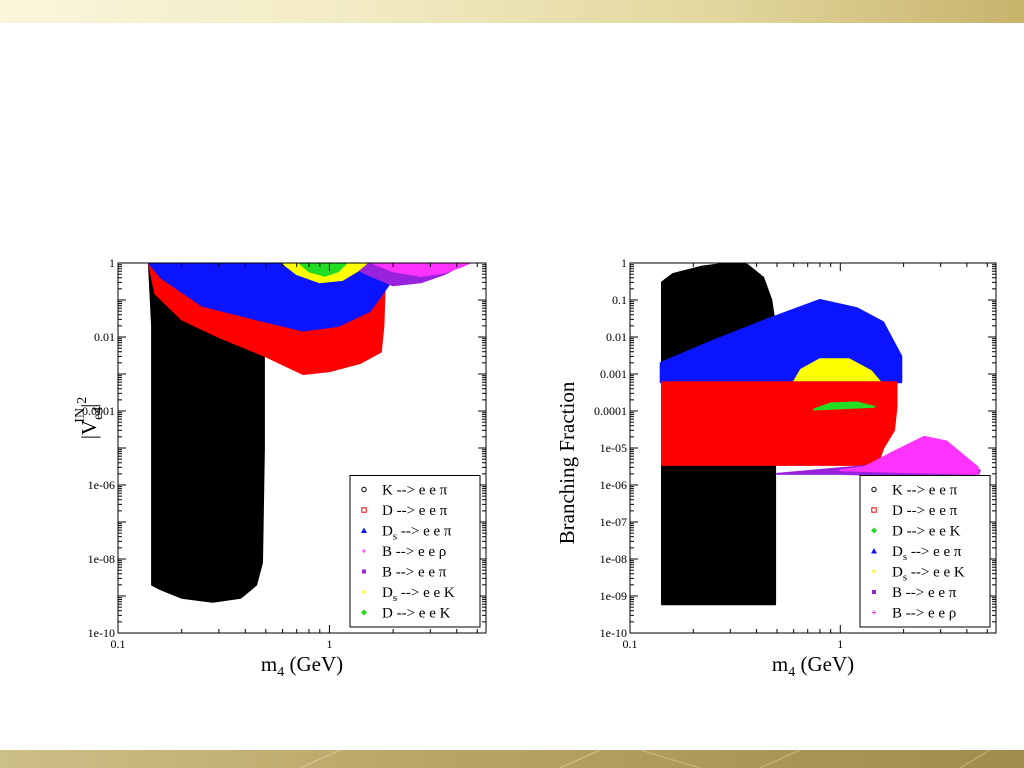 The image size is (1024, 768). I want to click on bottom-decorative-bar, so click(512, 759).